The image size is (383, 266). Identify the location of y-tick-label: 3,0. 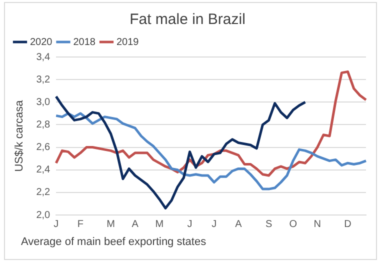
(43, 102).